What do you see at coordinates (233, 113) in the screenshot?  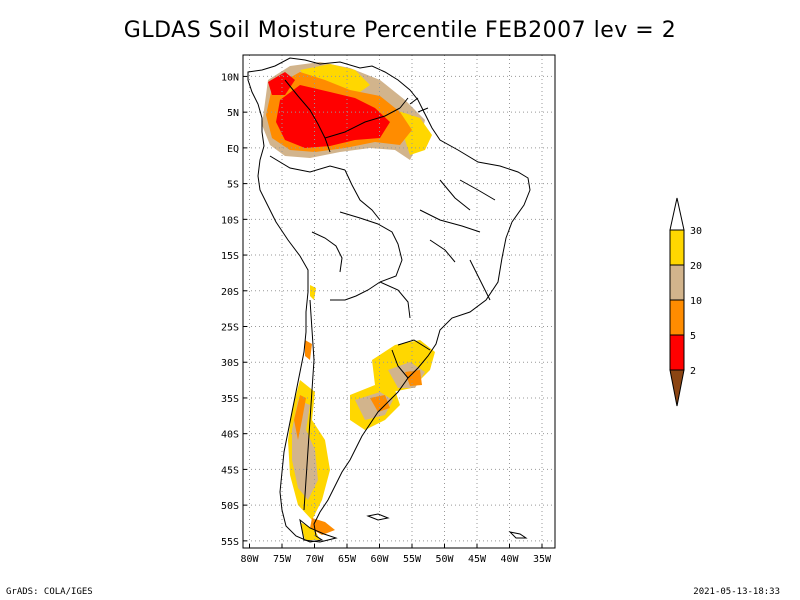 I see `lat-label: 5N` at bounding box center [233, 113].